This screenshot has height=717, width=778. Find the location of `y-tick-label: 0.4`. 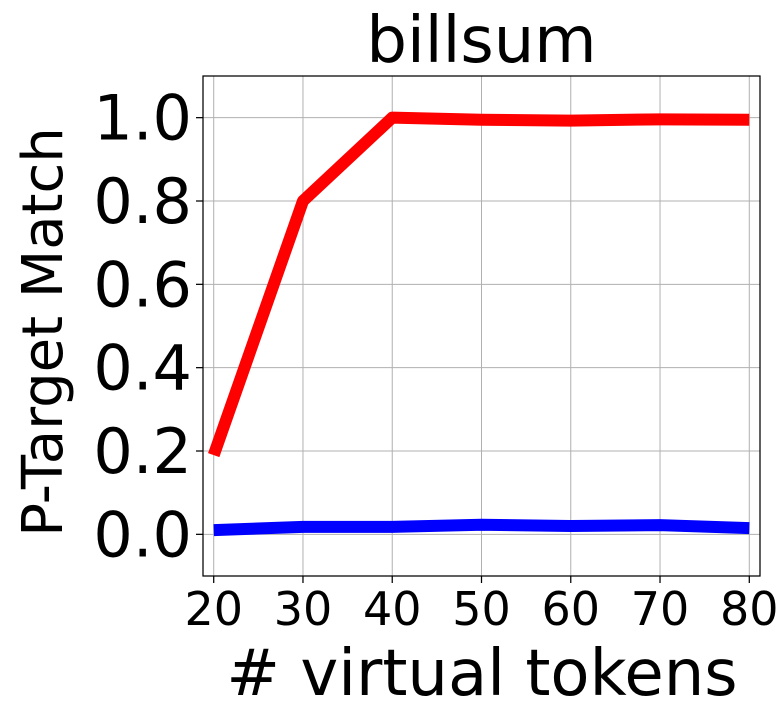

y-tick-label: 0.4 is located at coordinates (142, 368).